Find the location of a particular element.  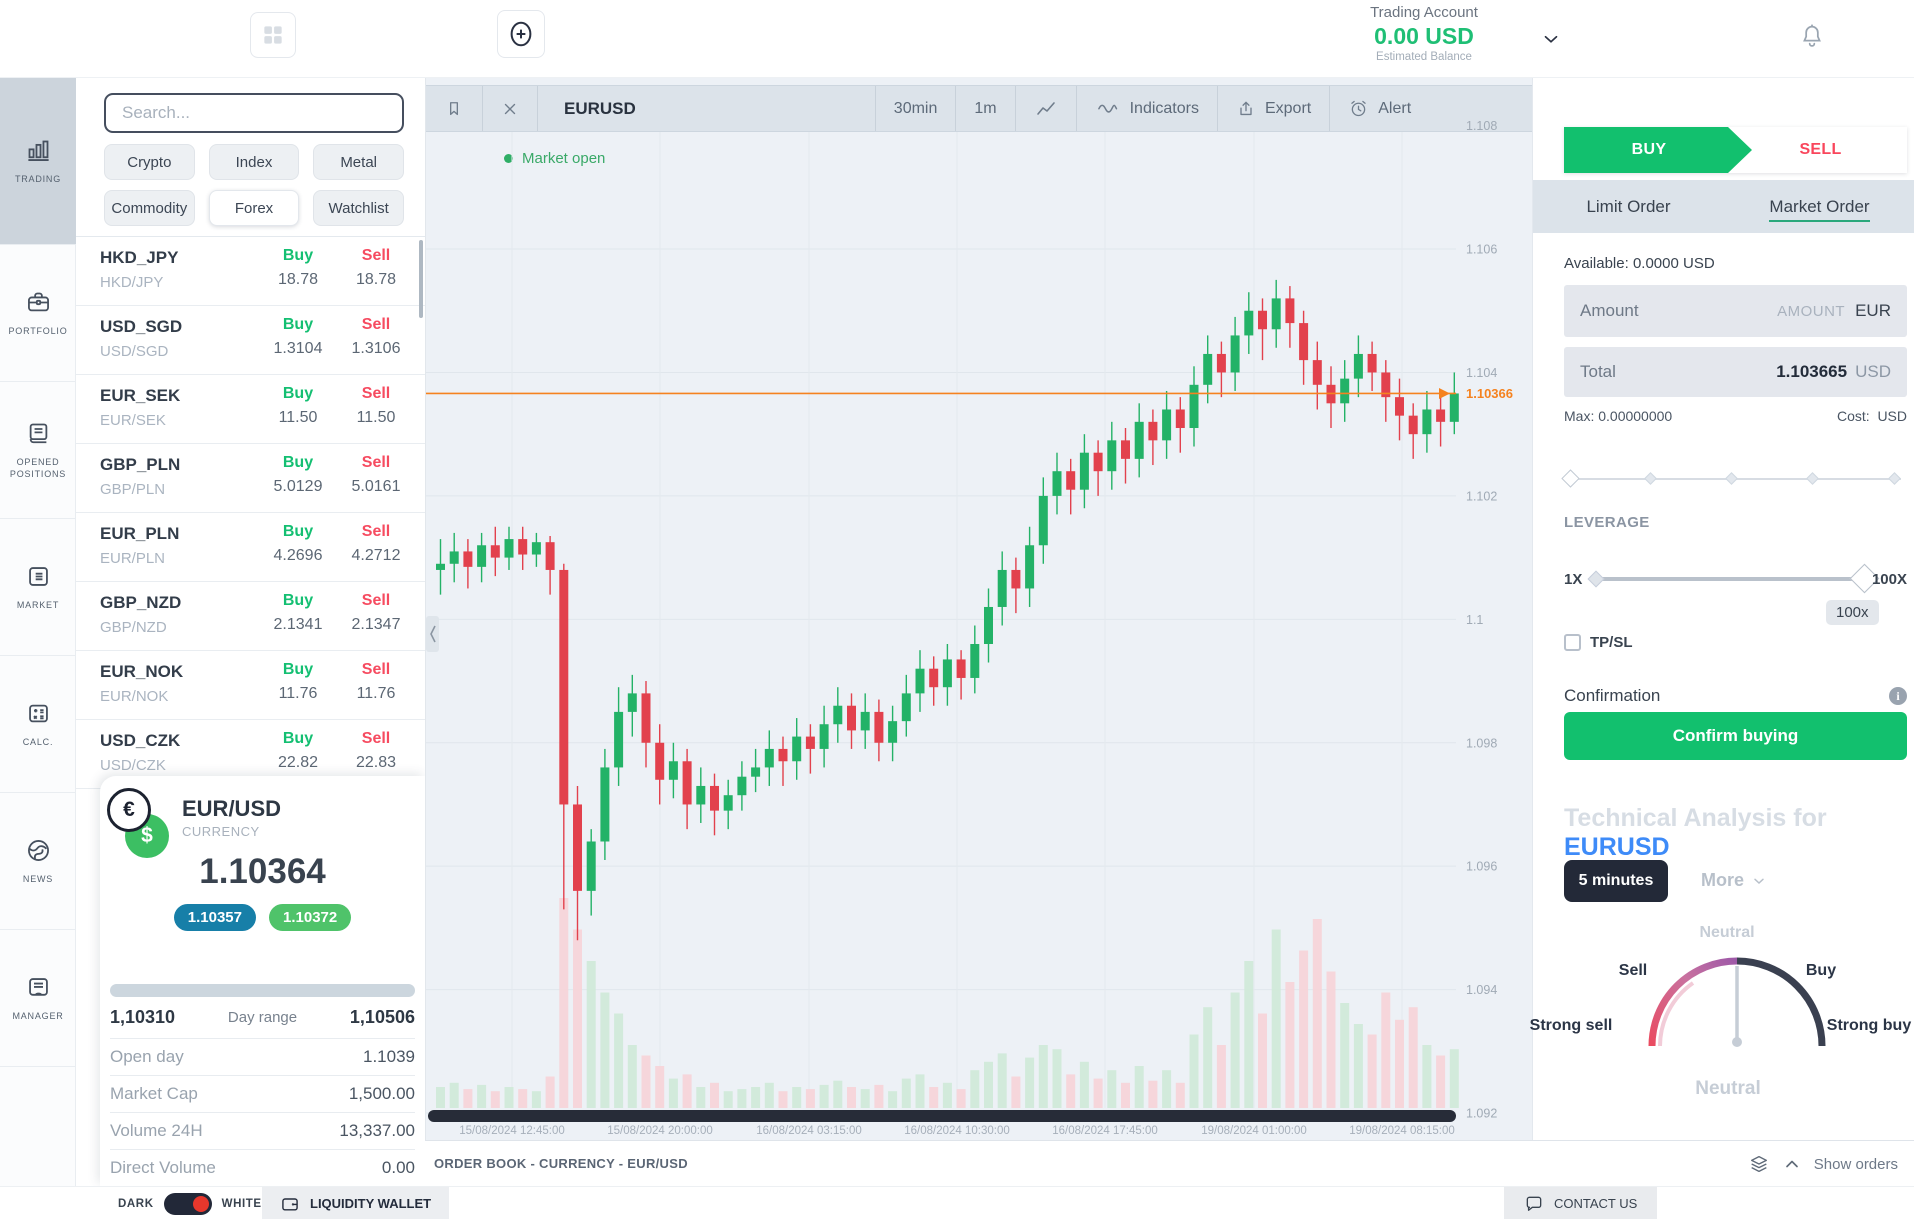

pair-row: EUR_PLN EUR/PLN Buy 4.2696 Sell 4.2712 is located at coordinates (250, 547).